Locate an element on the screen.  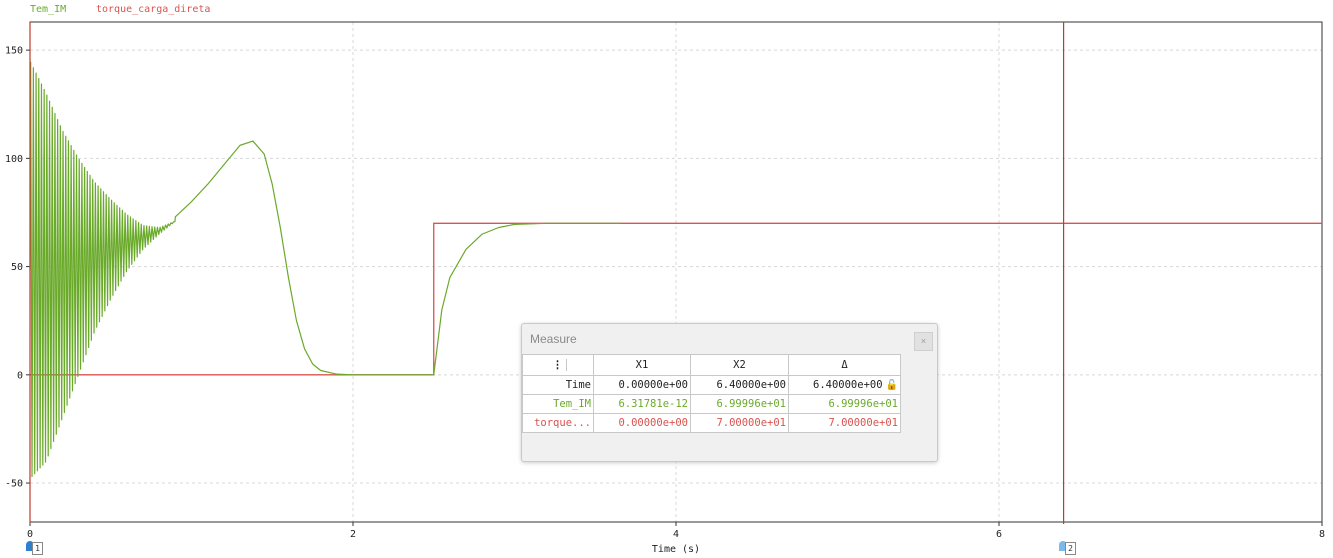
x-tick-label: 8 is located at coordinates (1322, 534).